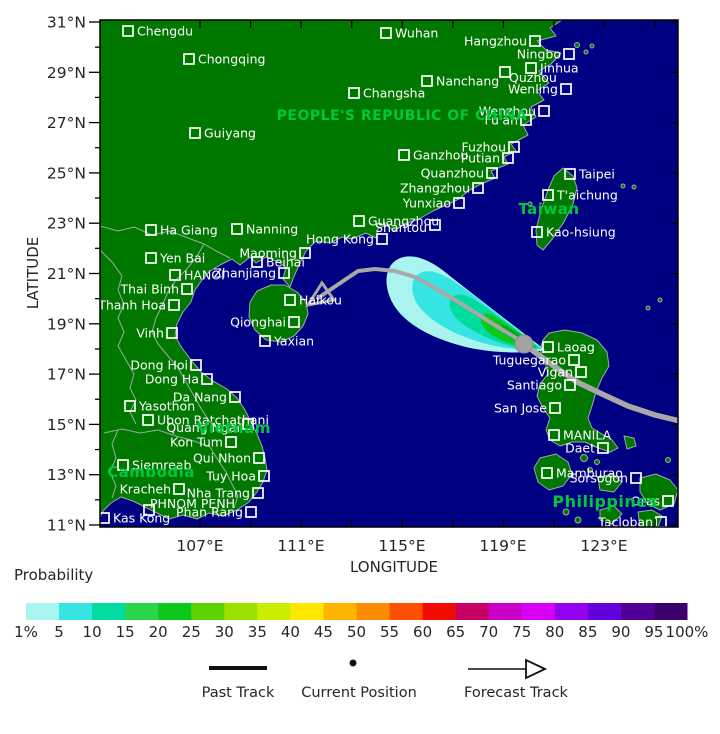 This screenshot has height=734, width=720. I want to click on colorbar-tick-label: 45, so click(323, 632).